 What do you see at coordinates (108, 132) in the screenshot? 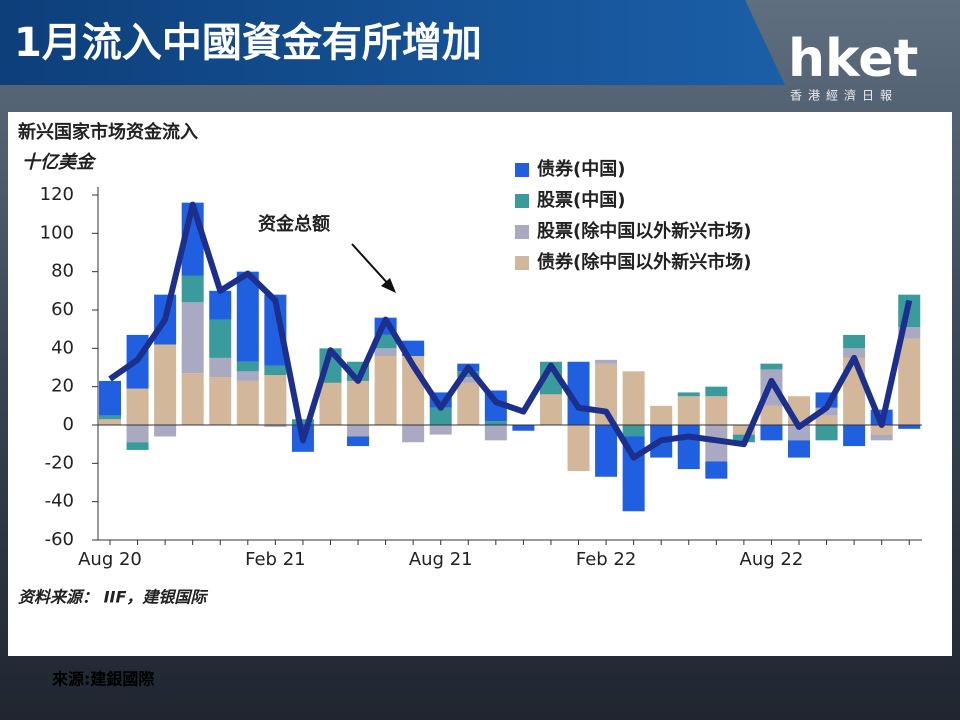
I see `chart-title: 新兴国家市场资金流入` at bounding box center [108, 132].